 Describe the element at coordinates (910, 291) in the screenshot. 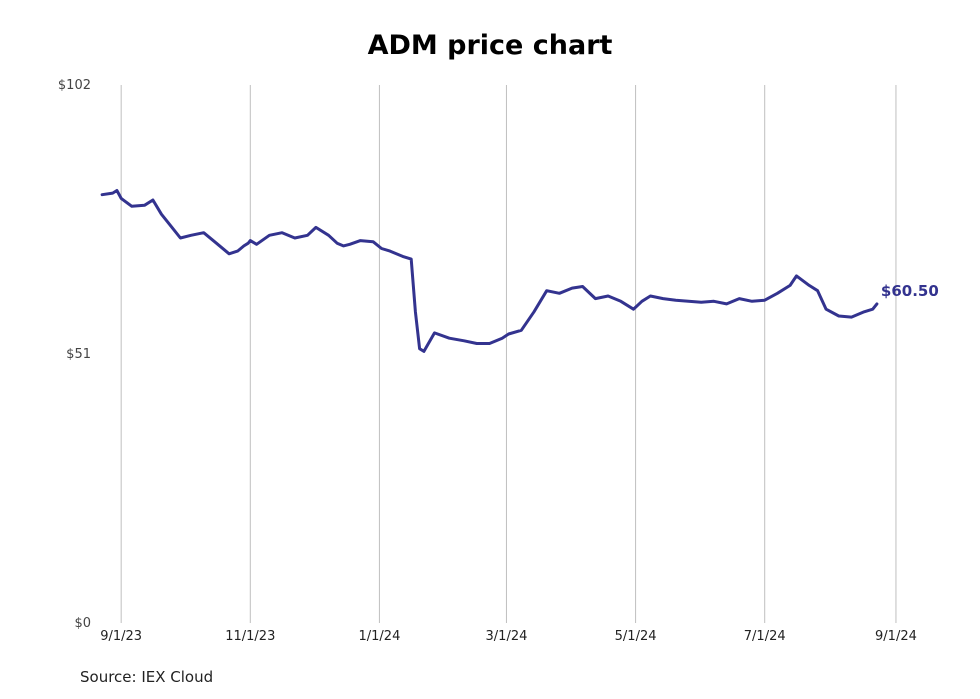

I see `last-price-label: $60.50` at that location.